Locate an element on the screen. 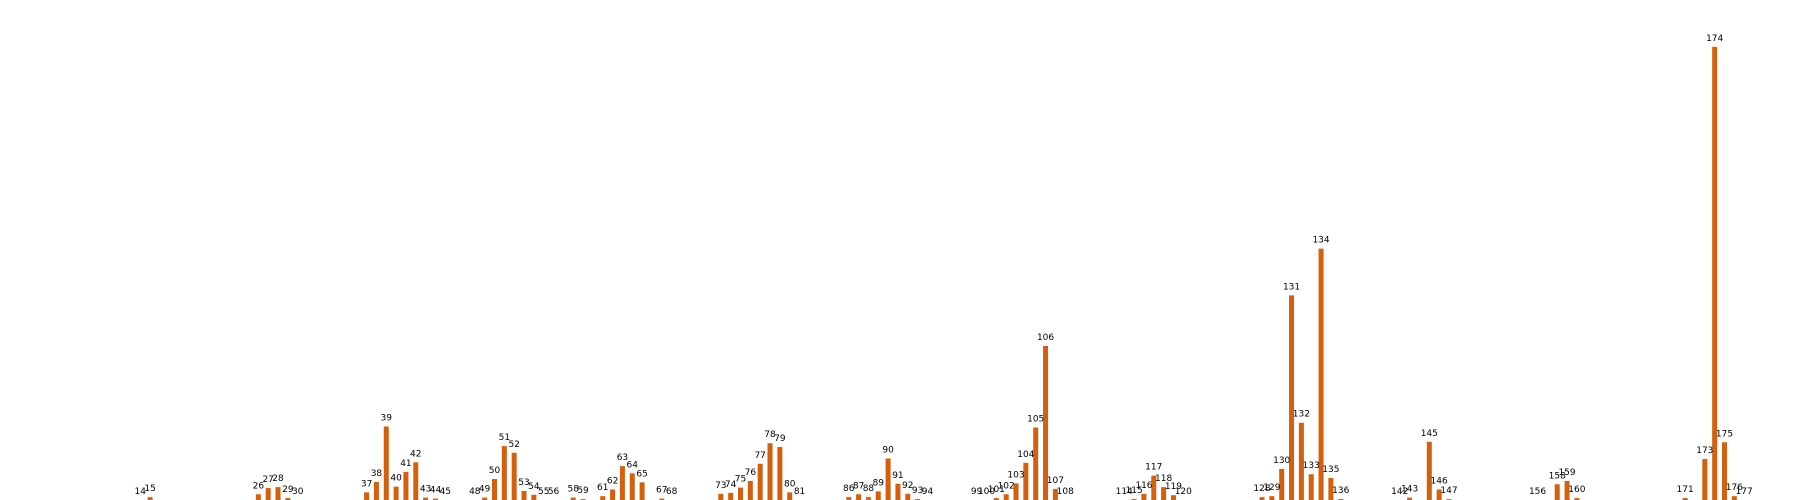 This screenshot has width=1800, height=500. bar-label-48: 48 is located at coordinates (475, 492).